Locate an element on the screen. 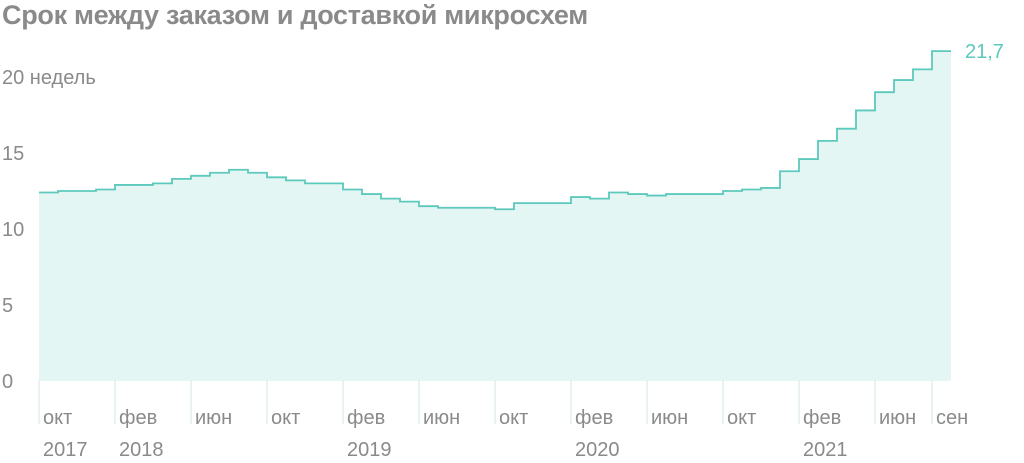  x-tick-year: 2021 is located at coordinates (825, 450).